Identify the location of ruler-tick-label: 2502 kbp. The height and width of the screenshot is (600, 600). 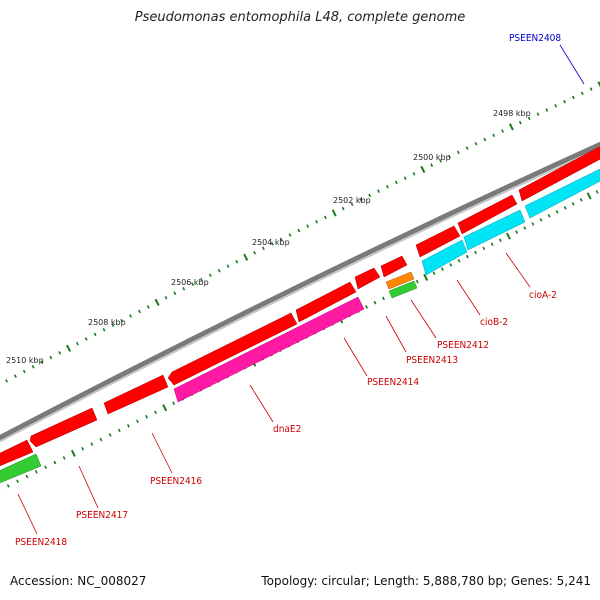
(352, 200).